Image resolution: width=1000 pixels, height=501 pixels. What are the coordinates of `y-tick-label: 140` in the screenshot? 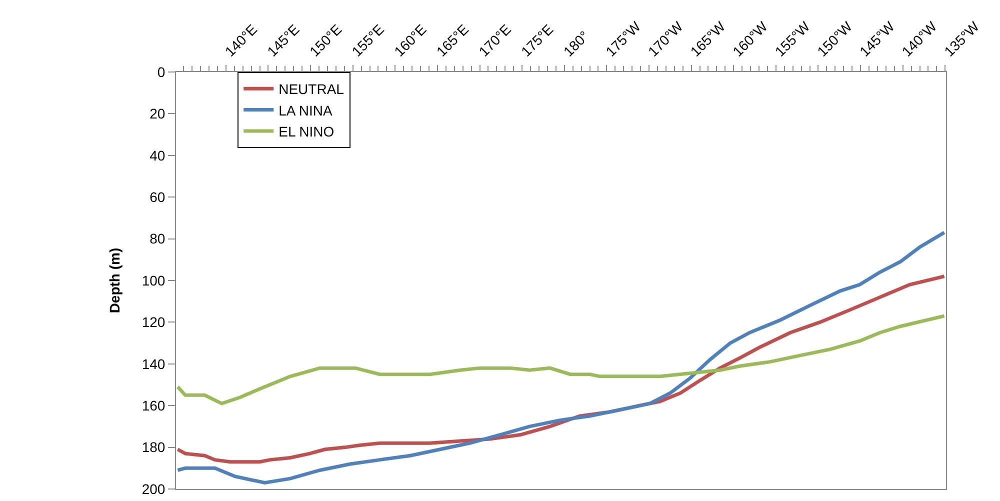 It's located at (154, 364).